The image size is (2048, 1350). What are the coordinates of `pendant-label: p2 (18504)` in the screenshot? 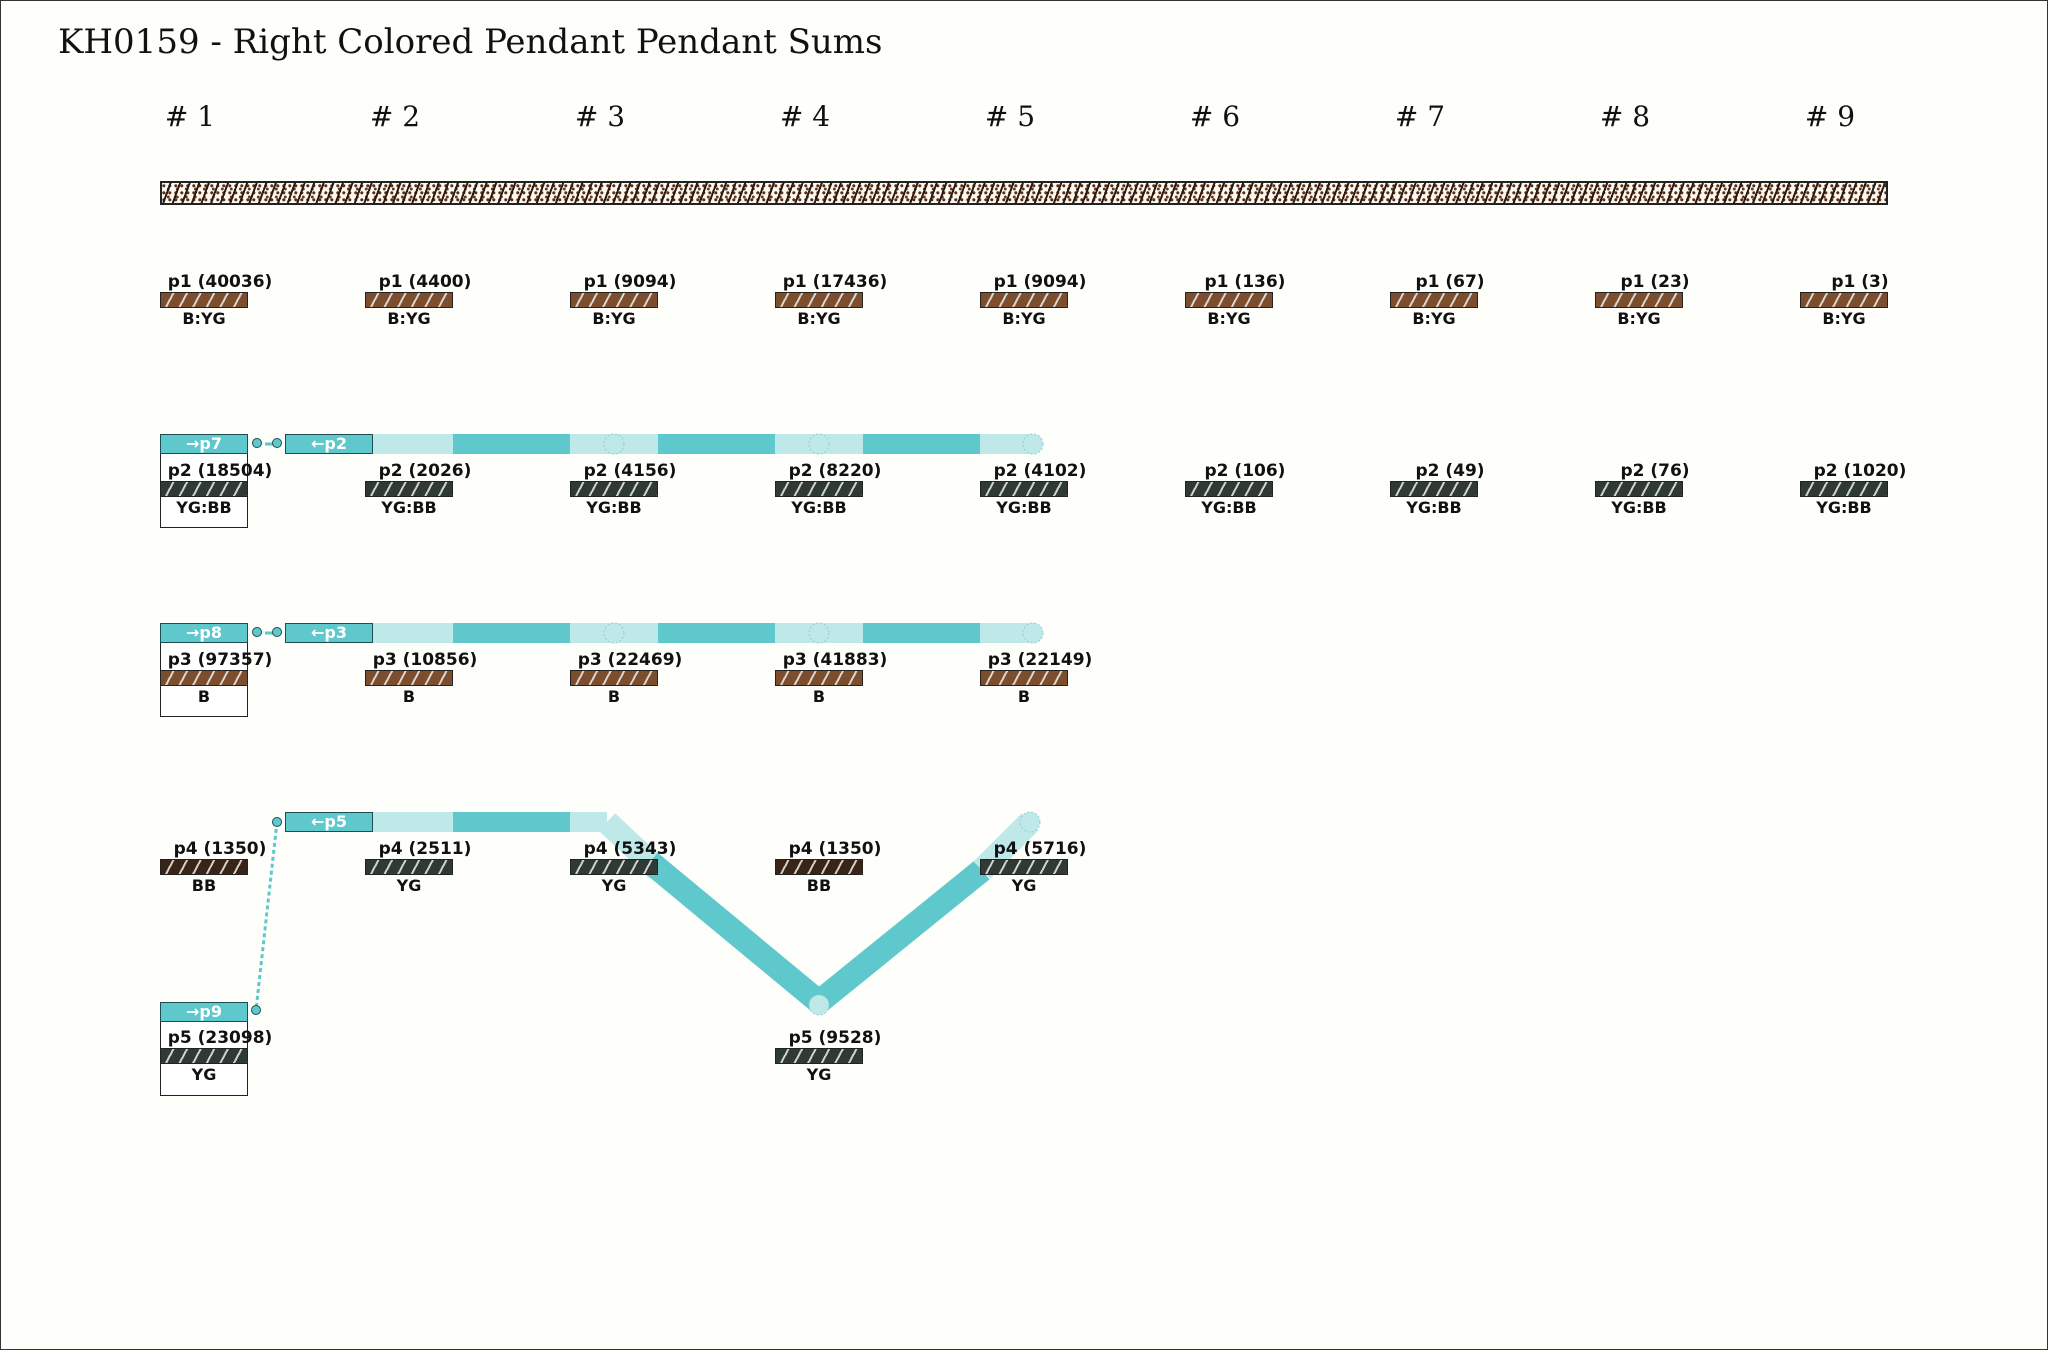 It's located at (220, 471).